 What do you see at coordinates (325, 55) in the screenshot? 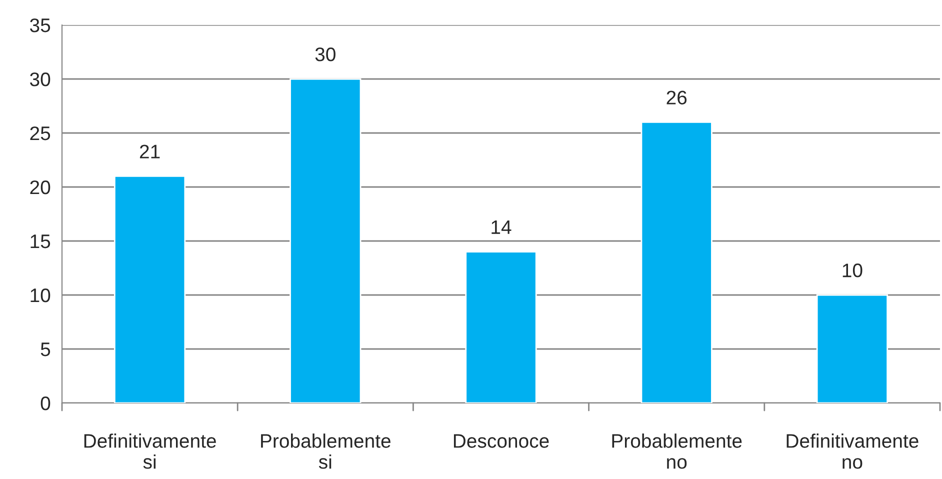
I see `data-label: 30` at bounding box center [325, 55].